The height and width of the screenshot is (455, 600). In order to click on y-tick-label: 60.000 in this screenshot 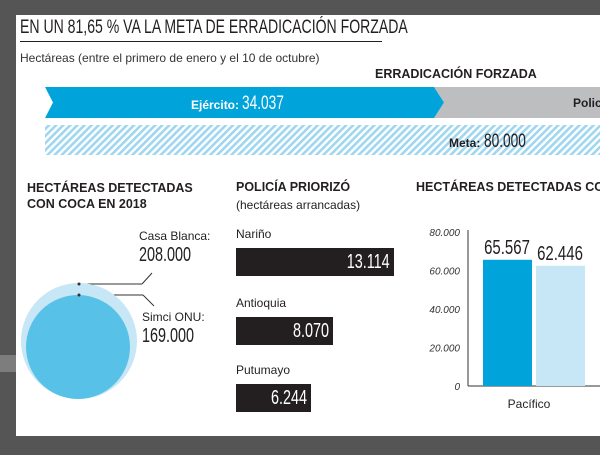, I will do `click(444, 272)`.